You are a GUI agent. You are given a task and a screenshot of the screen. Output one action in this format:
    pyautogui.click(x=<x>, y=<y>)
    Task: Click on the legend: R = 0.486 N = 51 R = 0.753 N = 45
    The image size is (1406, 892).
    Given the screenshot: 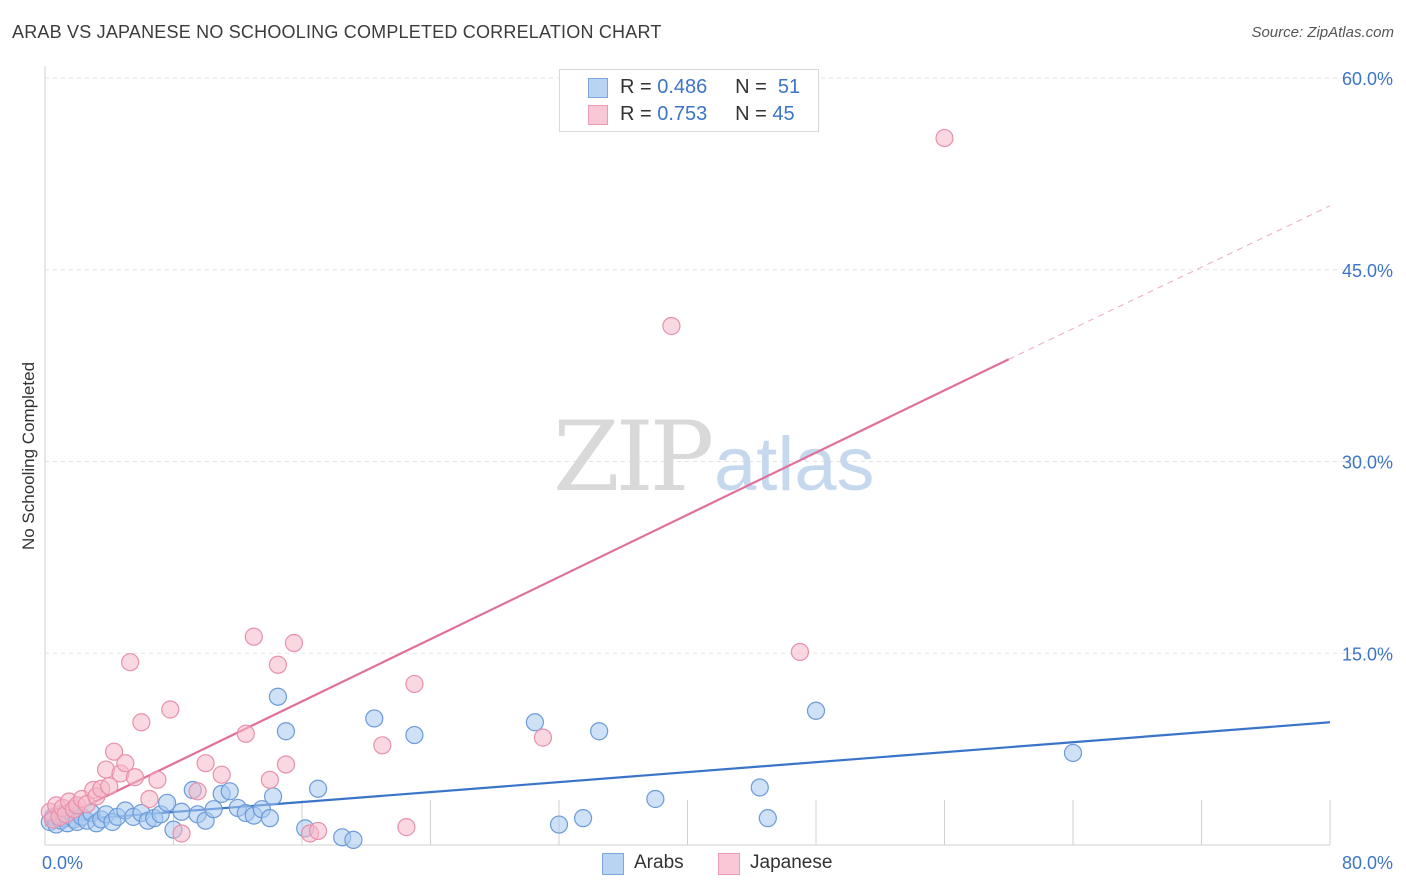 What is the action you would take?
    pyautogui.click(x=689, y=100)
    